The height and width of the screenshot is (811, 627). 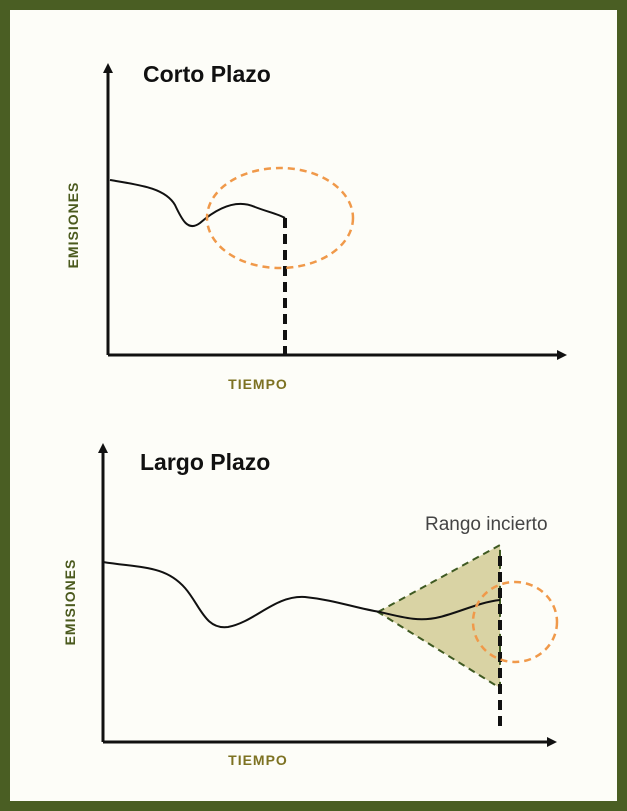 What do you see at coordinates (205, 462) in the screenshot?
I see `panel-title: Largo Plazo` at bounding box center [205, 462].